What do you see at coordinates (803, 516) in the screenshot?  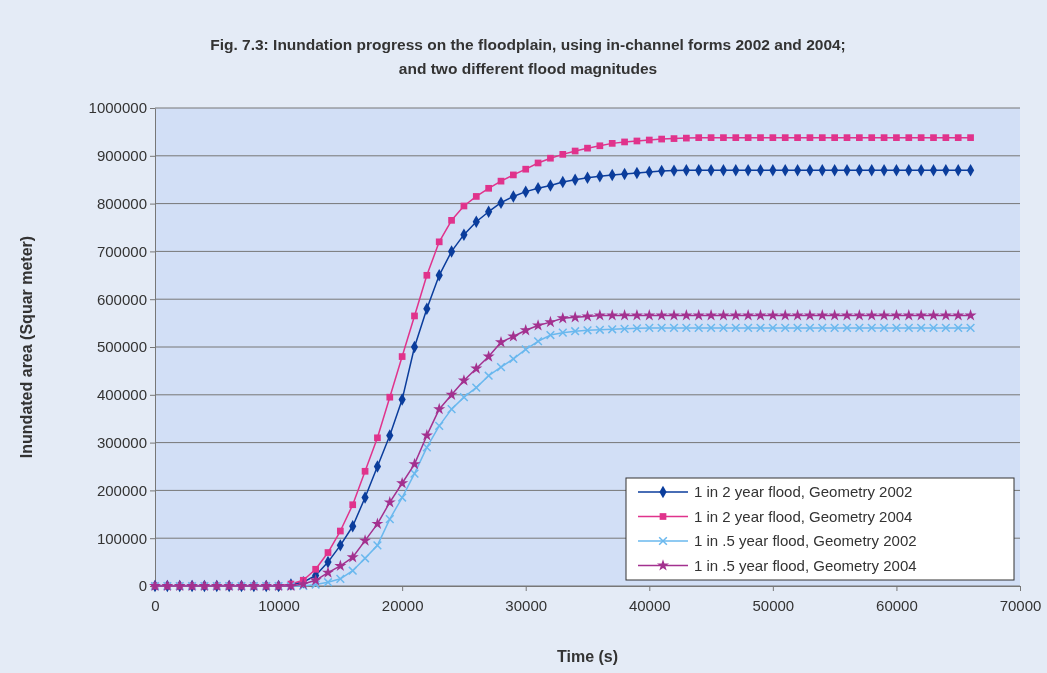 I see `legend-label: 1 in 2 year flood, Geometry 2004` at bounding box center [803, 516].